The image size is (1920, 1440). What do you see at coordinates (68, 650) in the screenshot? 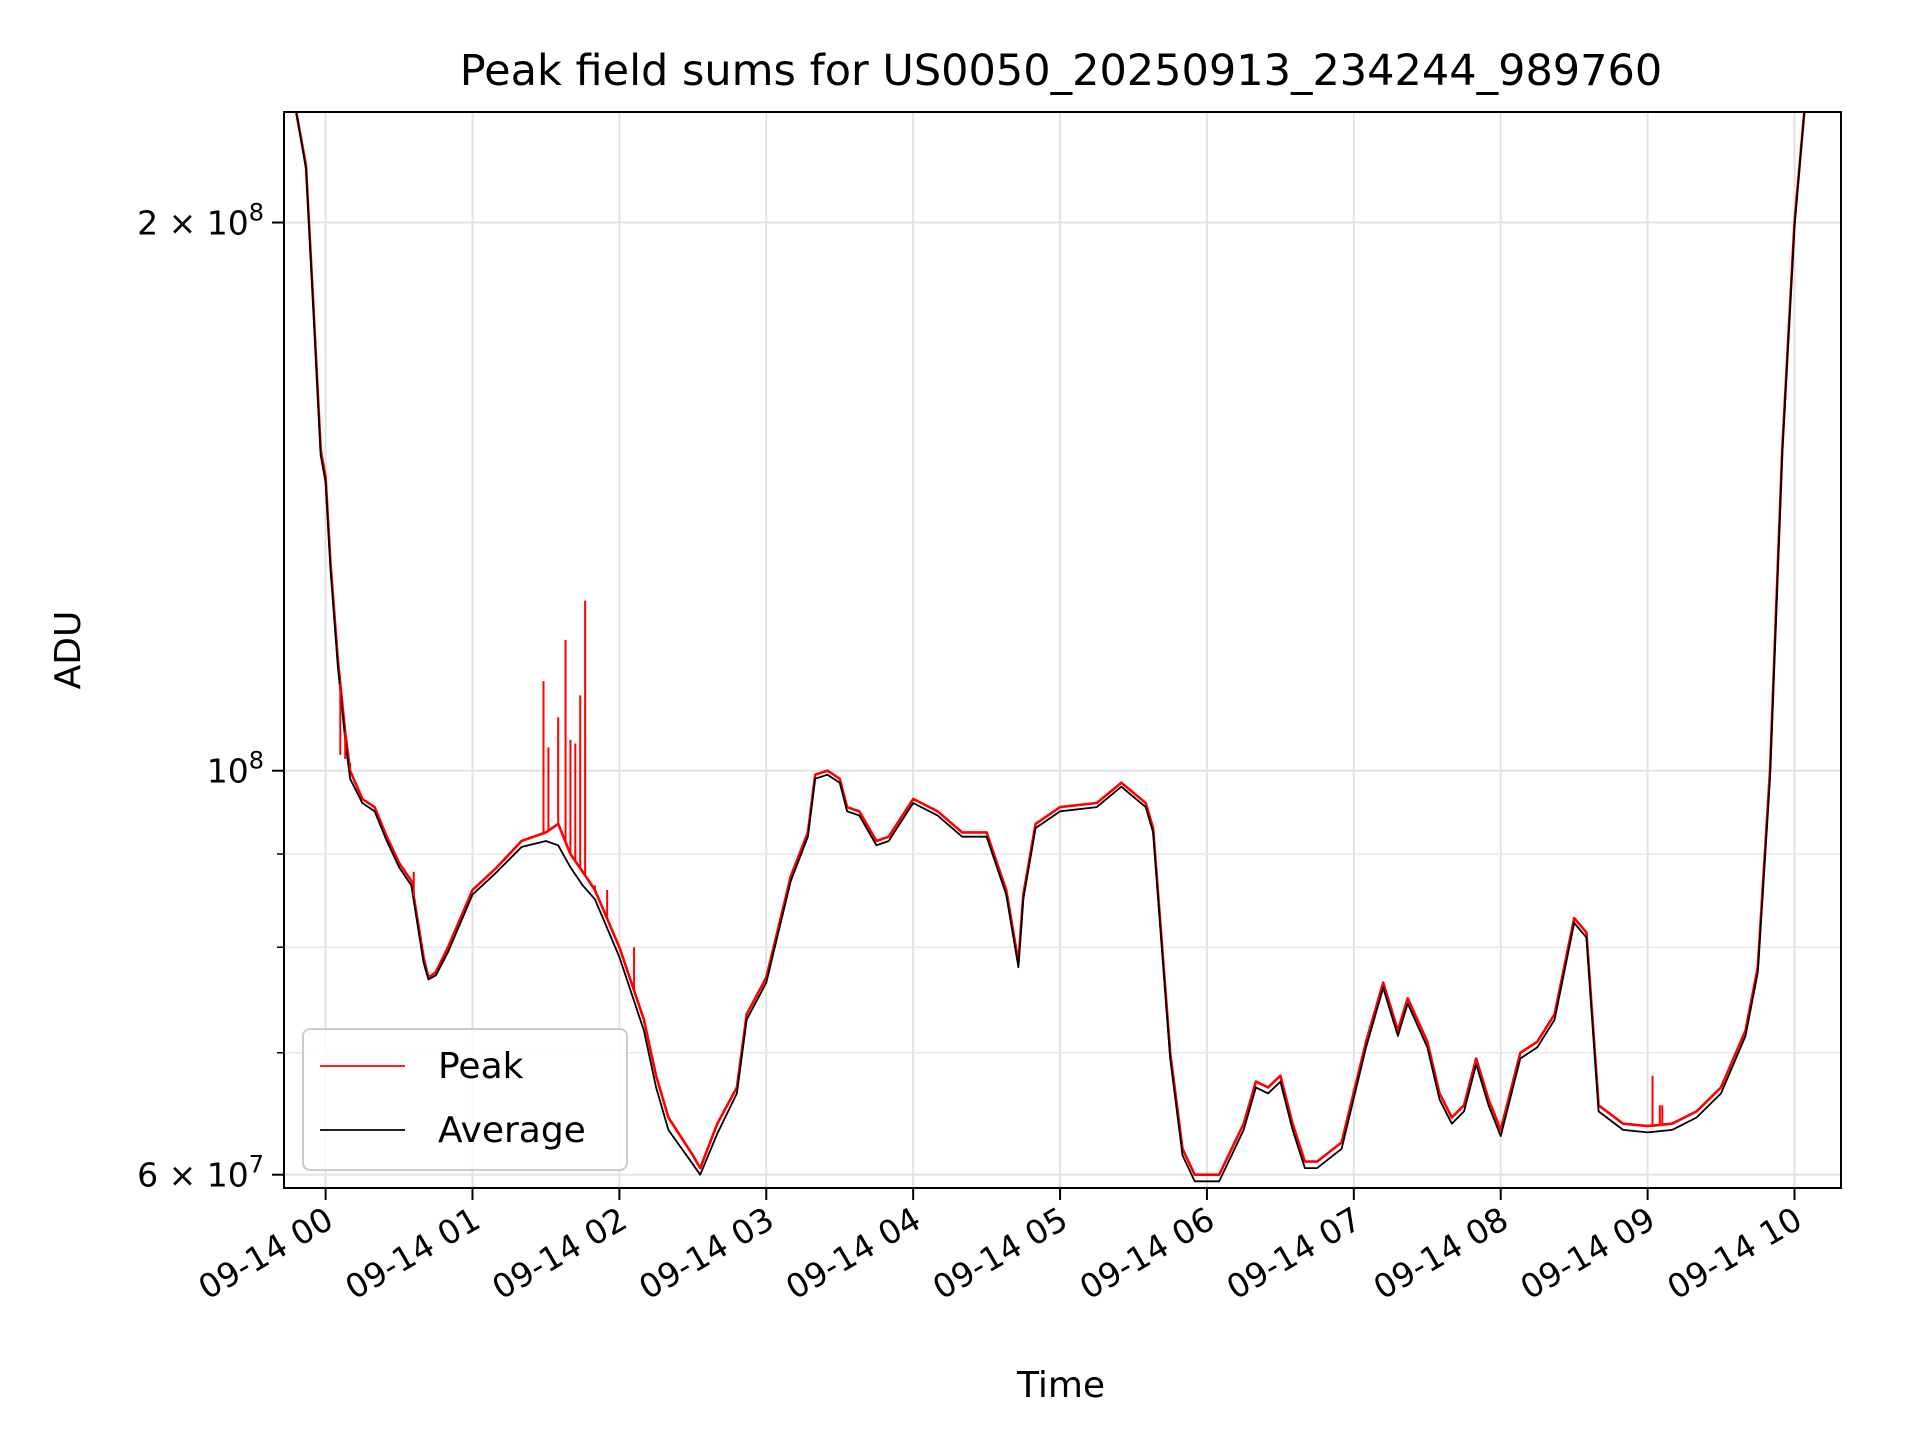
I see `y-axis-label: ADU` at bounding box center [68, 650].